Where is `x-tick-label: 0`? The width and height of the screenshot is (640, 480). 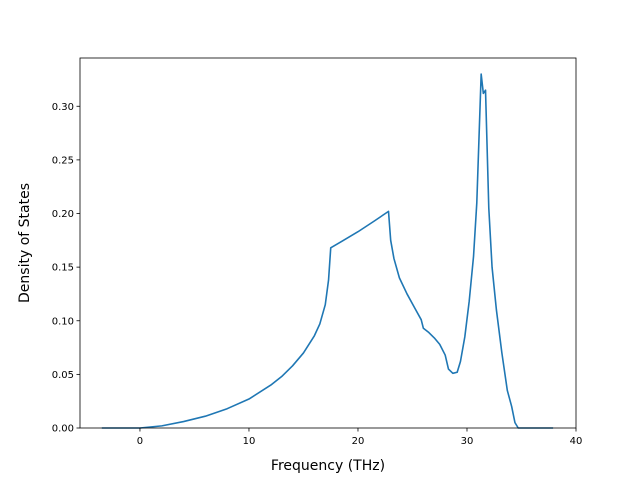 x-tick-label: 0 is located at coordinates (140, 441).